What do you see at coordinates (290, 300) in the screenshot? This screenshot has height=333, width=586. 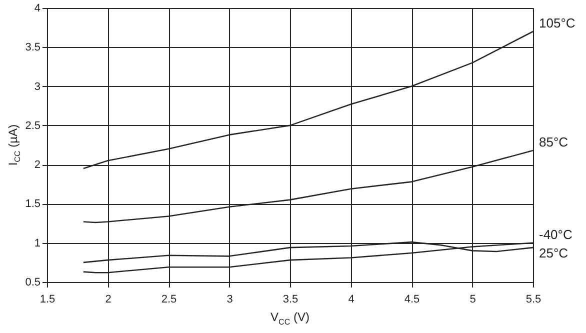 I see `x-tick-label: 3.5` at bounding box center [290, 300].